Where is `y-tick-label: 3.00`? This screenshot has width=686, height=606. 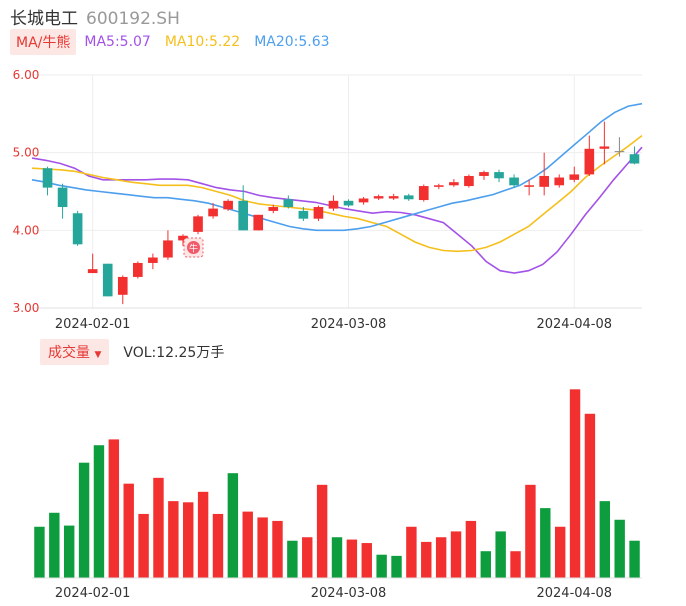
y-tick-label: 3.00 is located at coordinates (26, 308).